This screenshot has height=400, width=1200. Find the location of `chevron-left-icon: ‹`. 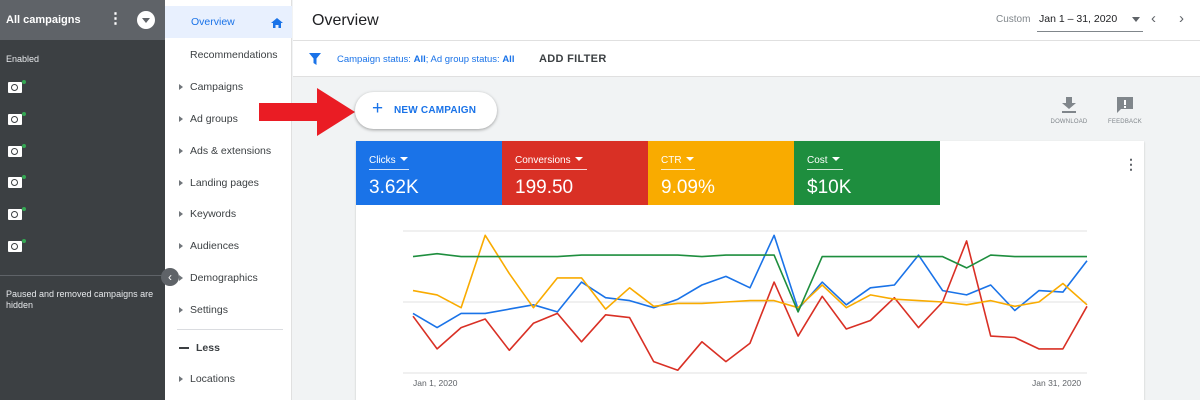

chevron-left-icon: ‹ is located at coordinates (1153, 18).